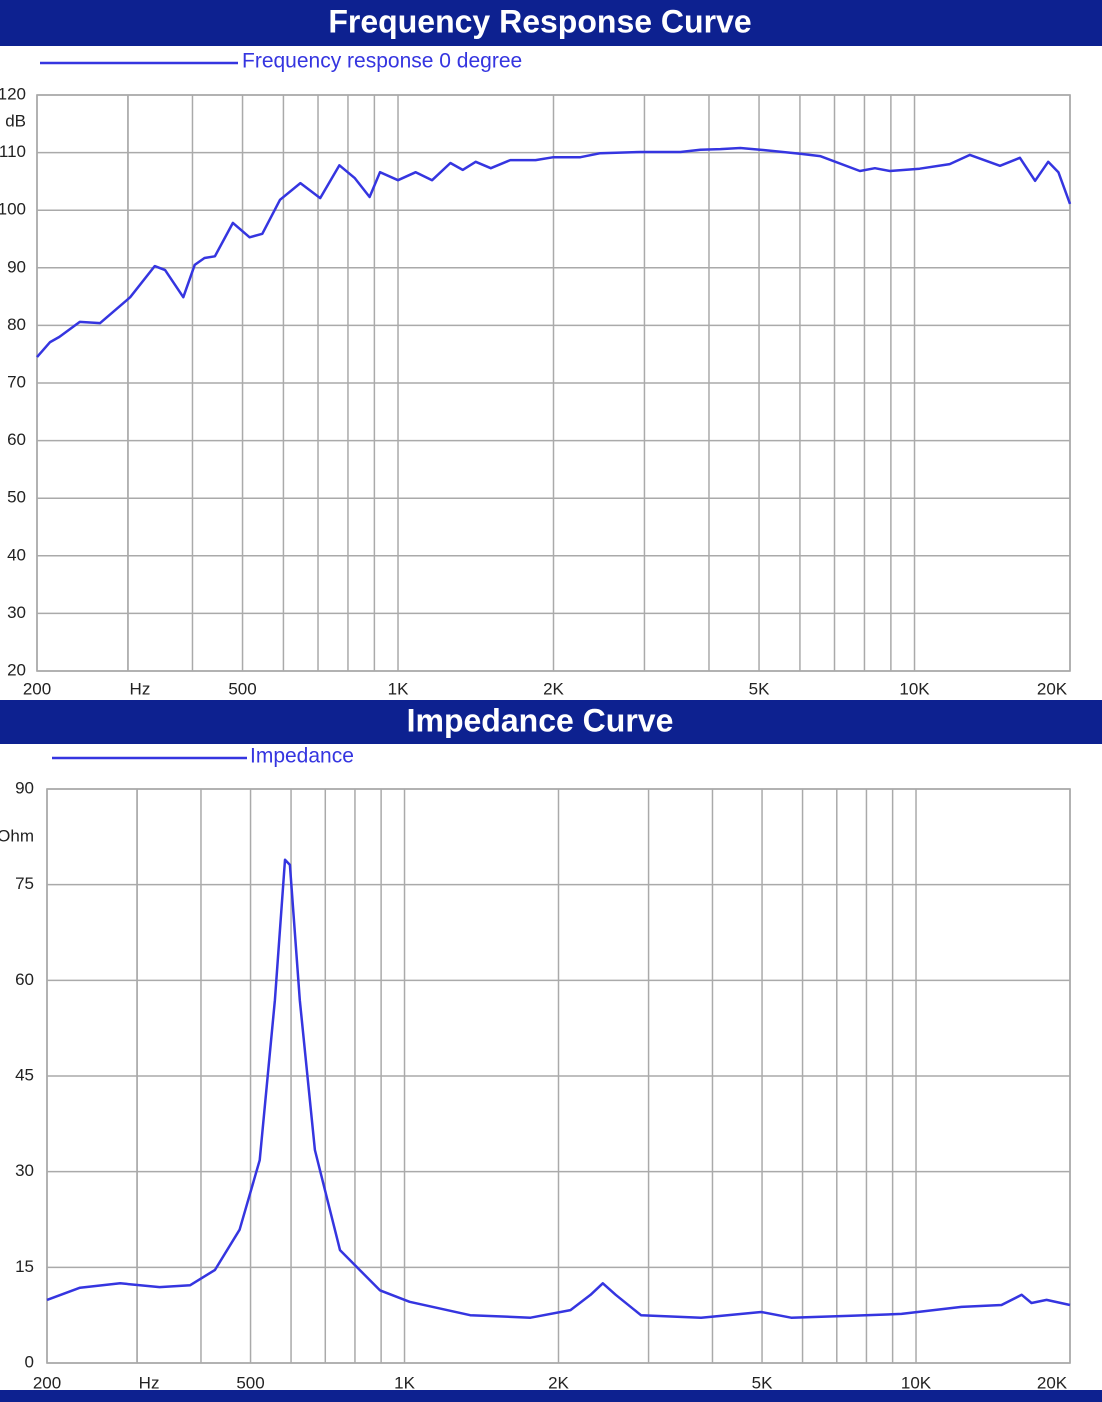 This screenshot has height=1402, width=1102. I want to click on legend-label: Impedance, so click(302, 756).